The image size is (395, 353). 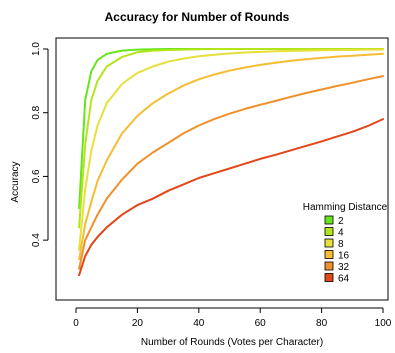 I want to click on y-tick-label: 1.0, so click(x=36, y=49).